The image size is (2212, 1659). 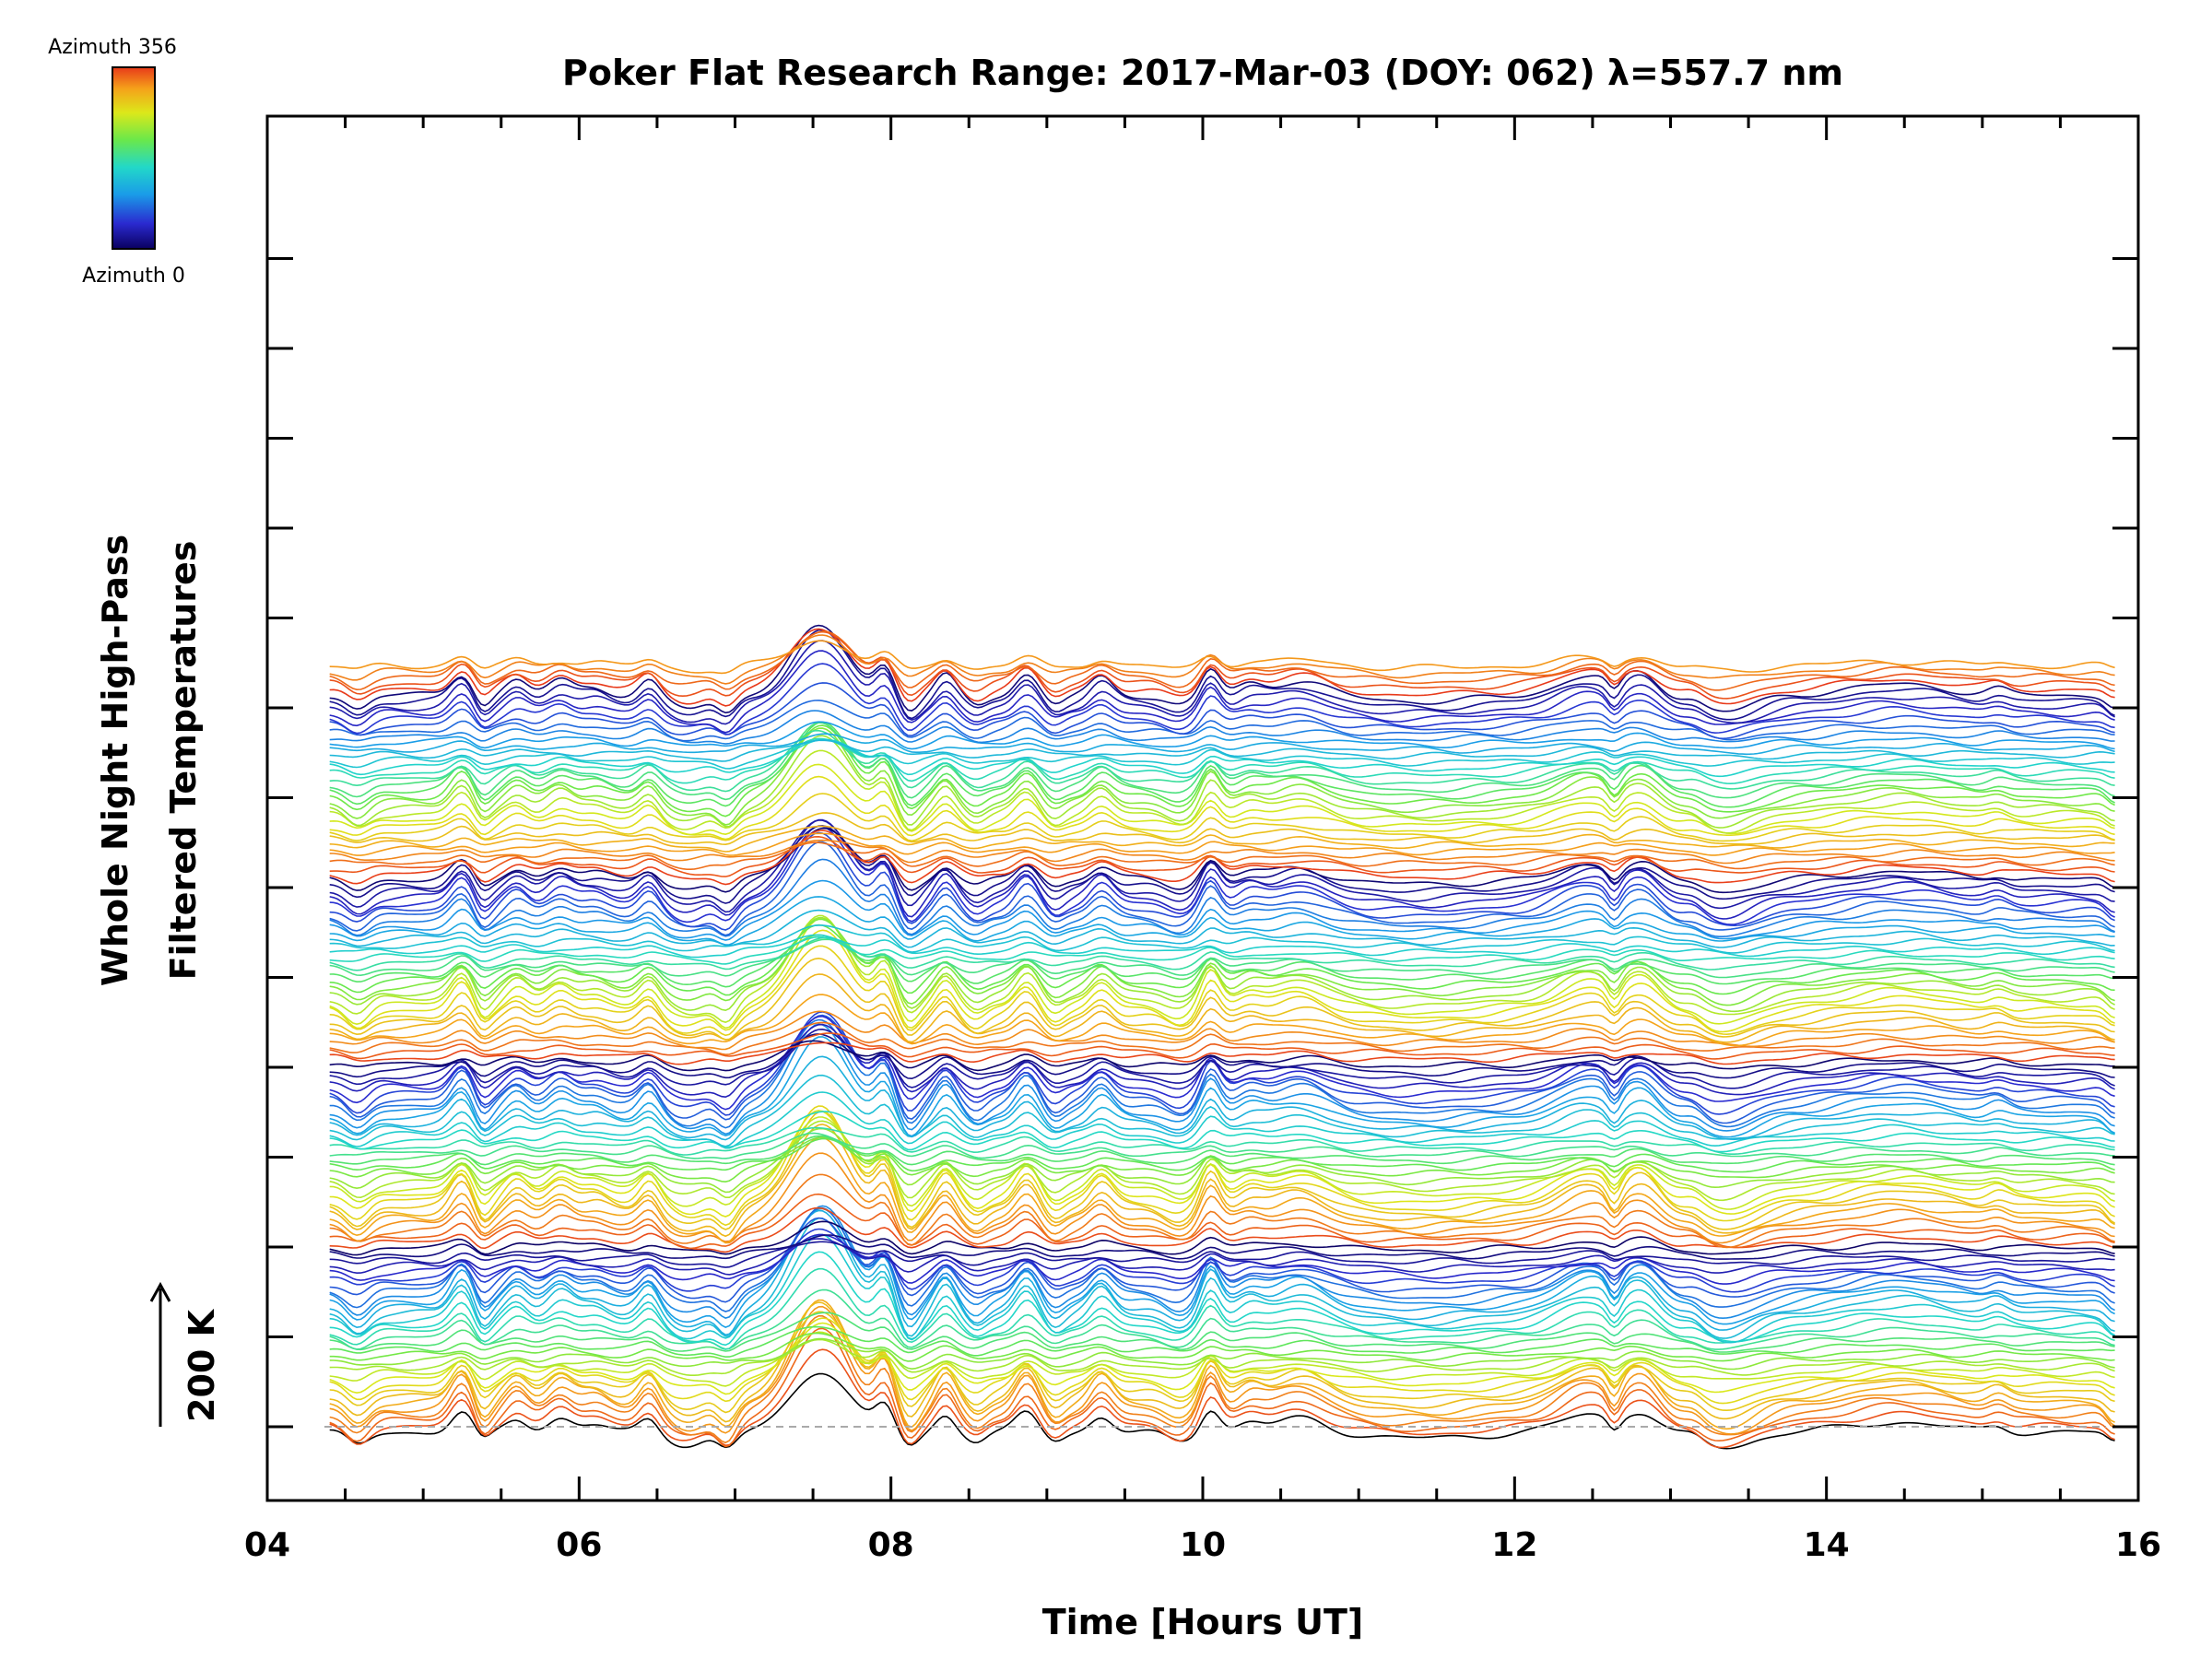 I want to click on colorbar, so click(x=134, y=158).